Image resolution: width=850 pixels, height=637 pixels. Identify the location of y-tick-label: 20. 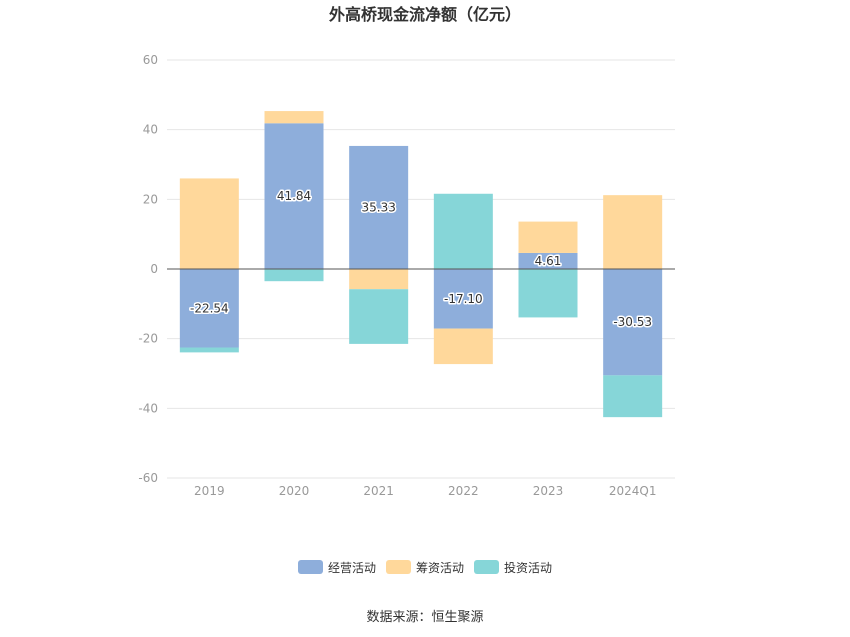
(150, 199).